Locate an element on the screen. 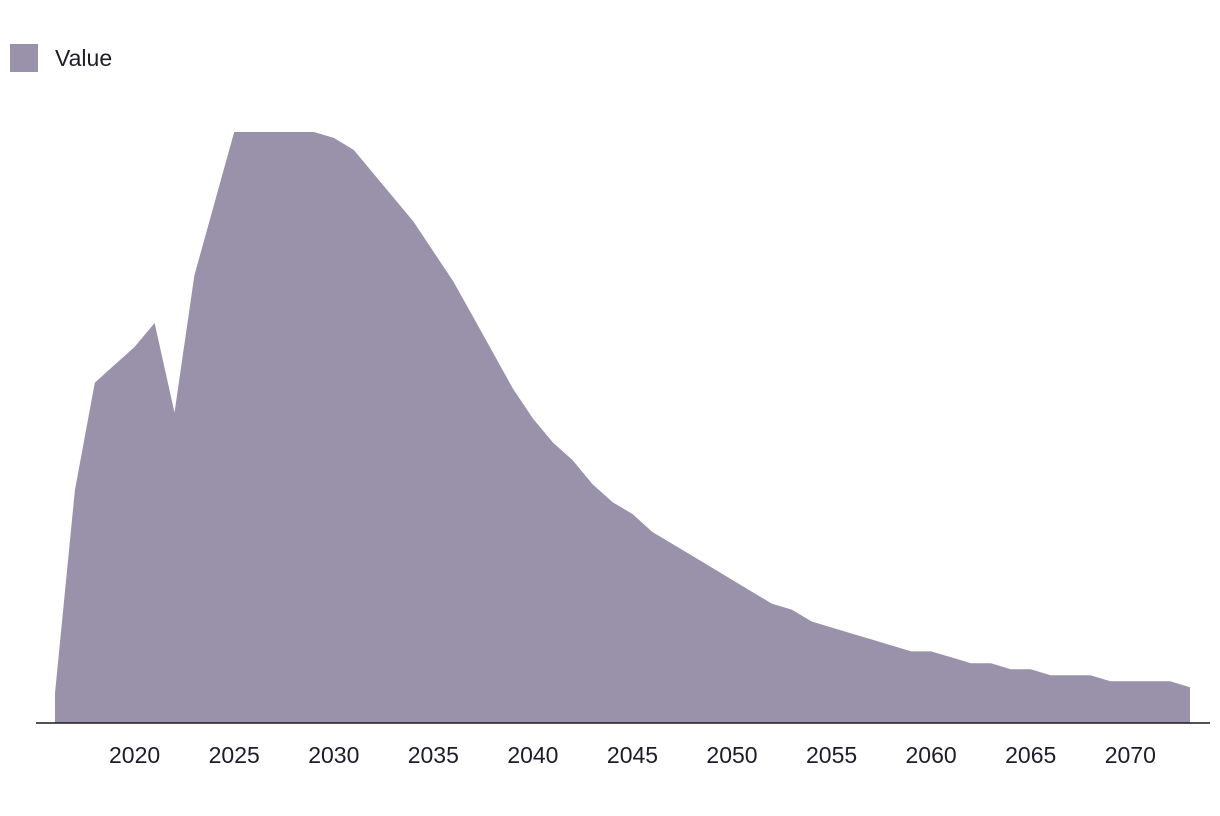 This screenshot has height=816, width=1220. x-tick-label: 2025 is located at coordinates (234, 755).